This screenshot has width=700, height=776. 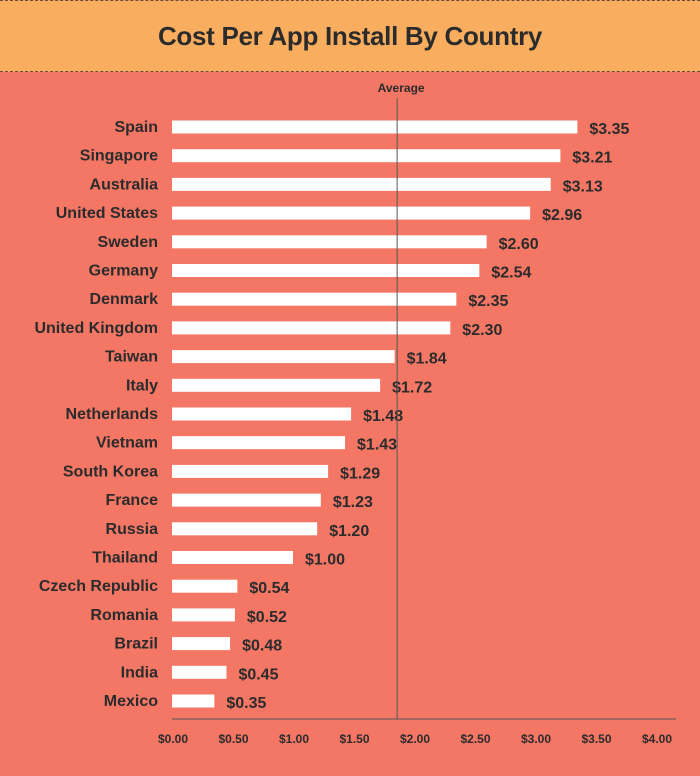 What do you see at coordinates (354, 739) in the screenshot?
I see `x-tick-label: $1.50` at bounding box center [354, 739].